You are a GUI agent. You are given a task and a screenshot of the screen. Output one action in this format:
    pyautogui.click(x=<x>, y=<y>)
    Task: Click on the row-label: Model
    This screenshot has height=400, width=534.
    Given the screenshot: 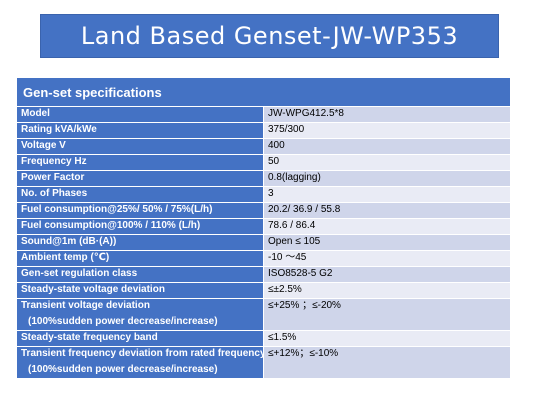 What is the action you would take?
    pyautogui.click(x=140, y=114)
    